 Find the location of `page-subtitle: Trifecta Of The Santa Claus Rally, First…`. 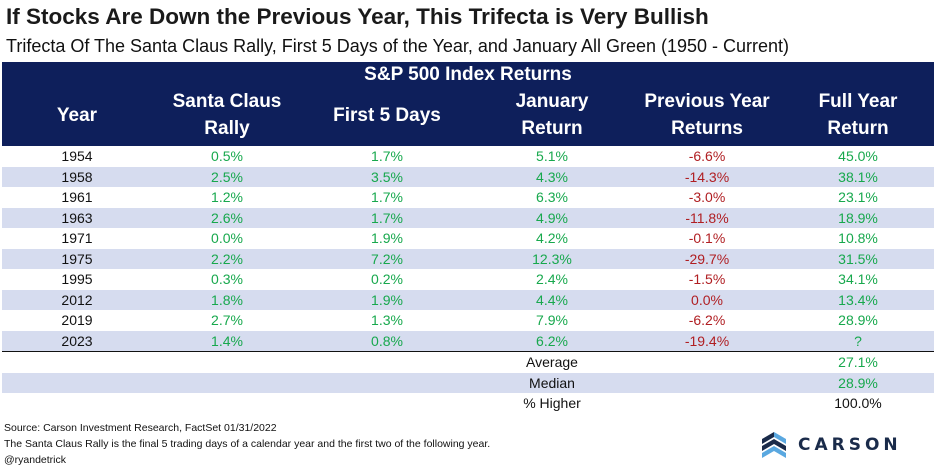

page-subtitle: Trifecta Of The Santa Claus Rally, First… is located at coordinates (398, 46).